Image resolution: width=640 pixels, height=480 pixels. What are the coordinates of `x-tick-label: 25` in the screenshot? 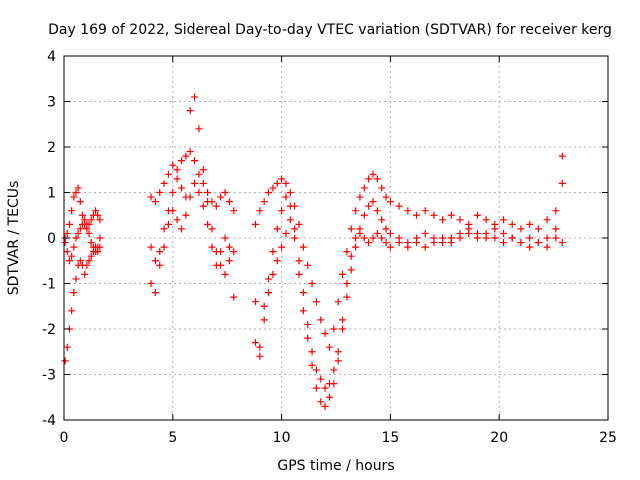 It's located at (608, 438).